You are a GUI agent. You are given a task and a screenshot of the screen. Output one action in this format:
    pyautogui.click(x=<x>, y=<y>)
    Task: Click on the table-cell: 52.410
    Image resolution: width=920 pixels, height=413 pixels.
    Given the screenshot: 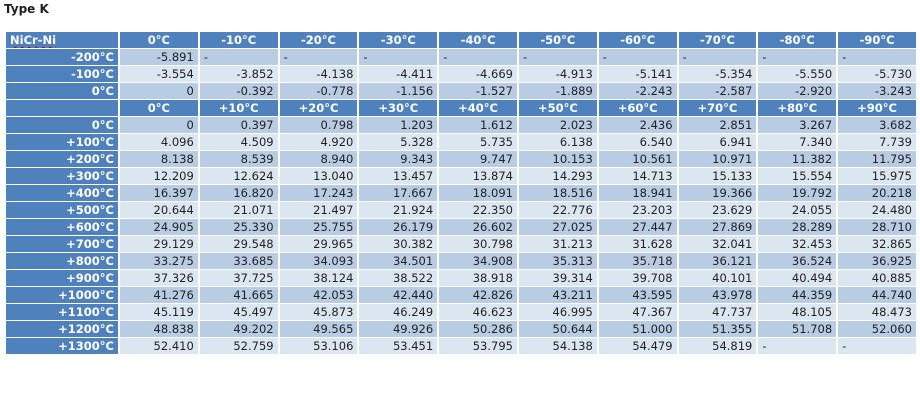 What is the action you would take?
    pyautogui.click(x=159, y=346)
    